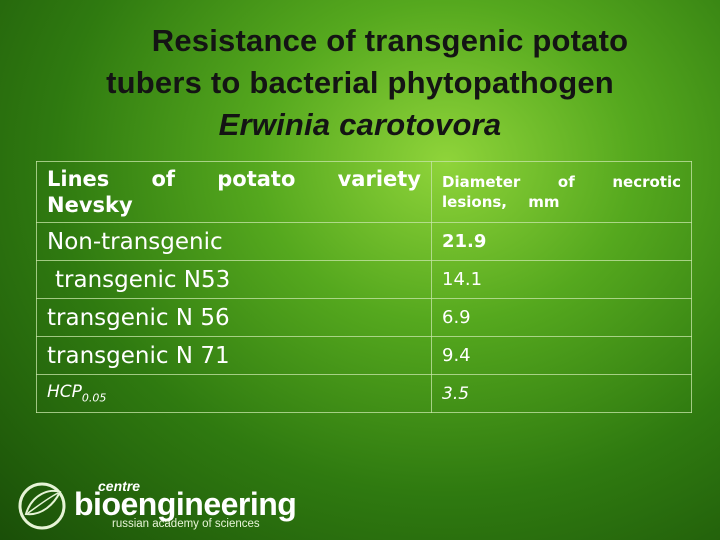 The height and width of the screenshot is (540, 720). What do you see at coordinates (234, 279) in the screenshot?
I see `row-line-name: transgenic N53` at bounding box center [234, 279].